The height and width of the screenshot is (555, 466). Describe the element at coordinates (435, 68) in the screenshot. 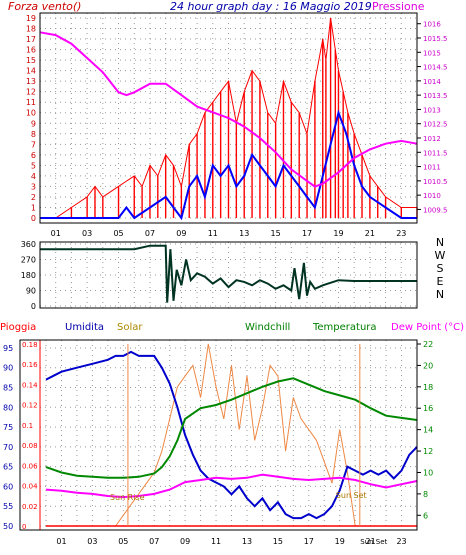

I see `pressure-tick-label: 1014.5` at that location.